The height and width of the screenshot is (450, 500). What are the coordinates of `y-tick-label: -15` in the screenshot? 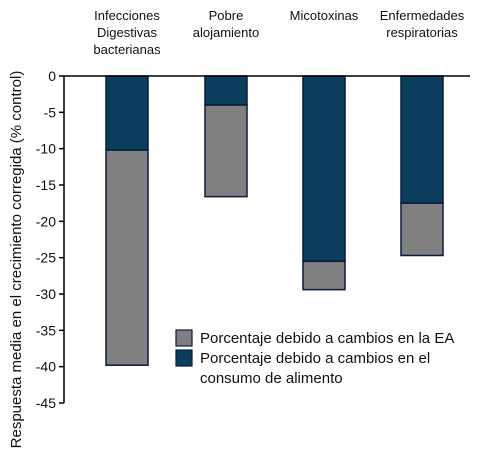 It's located at (46, 185).